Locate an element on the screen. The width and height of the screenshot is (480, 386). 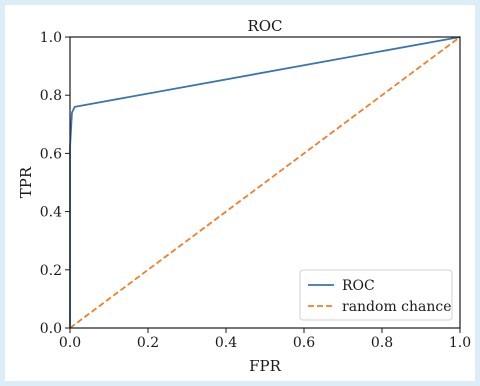
x-tick-label: 0.8 is located at coordinates (382, 343).